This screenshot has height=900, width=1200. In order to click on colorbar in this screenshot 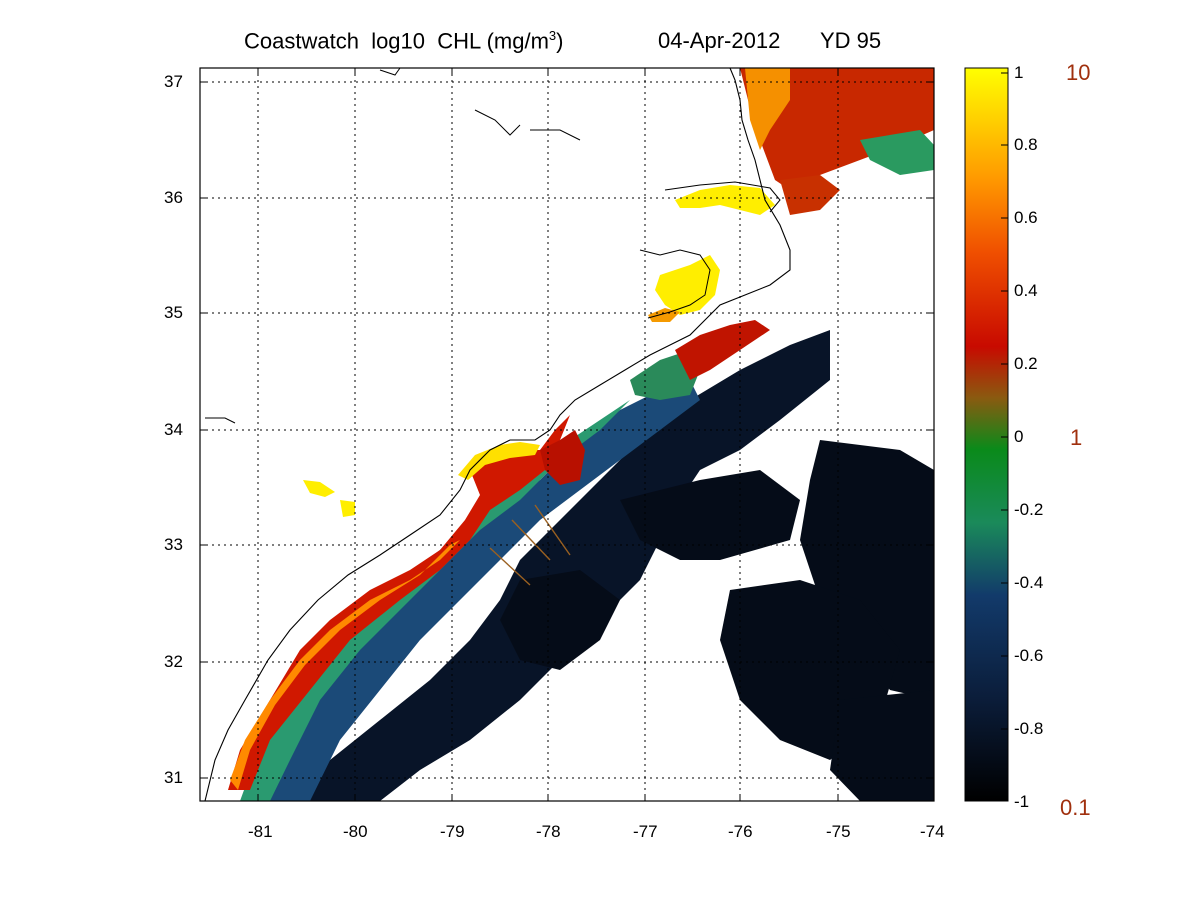, I will do `click(986, 434)`.